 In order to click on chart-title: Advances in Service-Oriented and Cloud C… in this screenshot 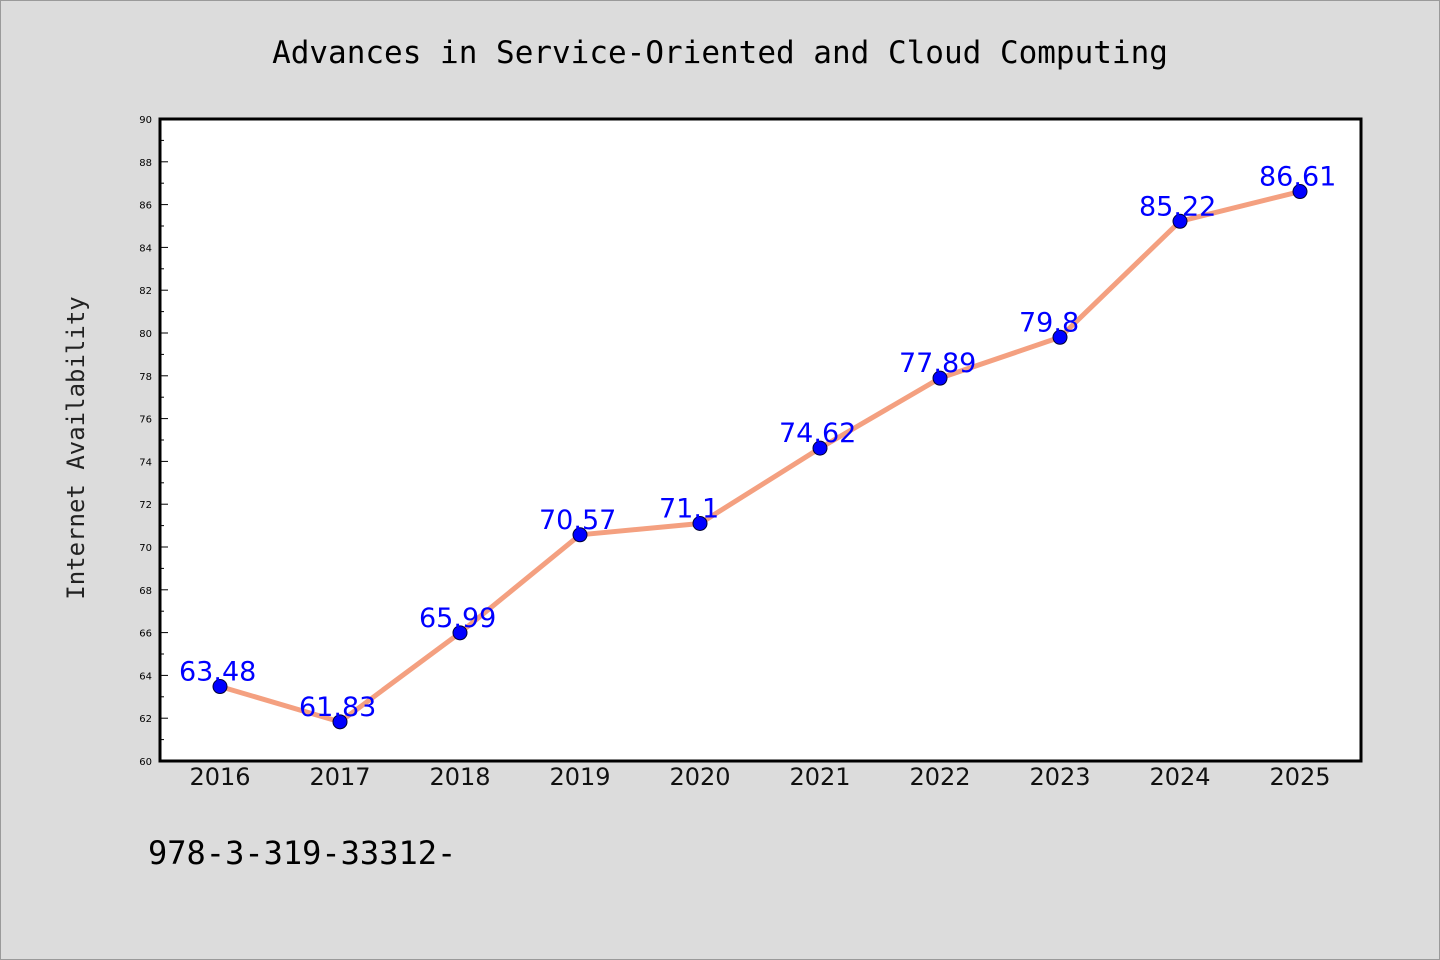, I will do `click(720, 53)`.